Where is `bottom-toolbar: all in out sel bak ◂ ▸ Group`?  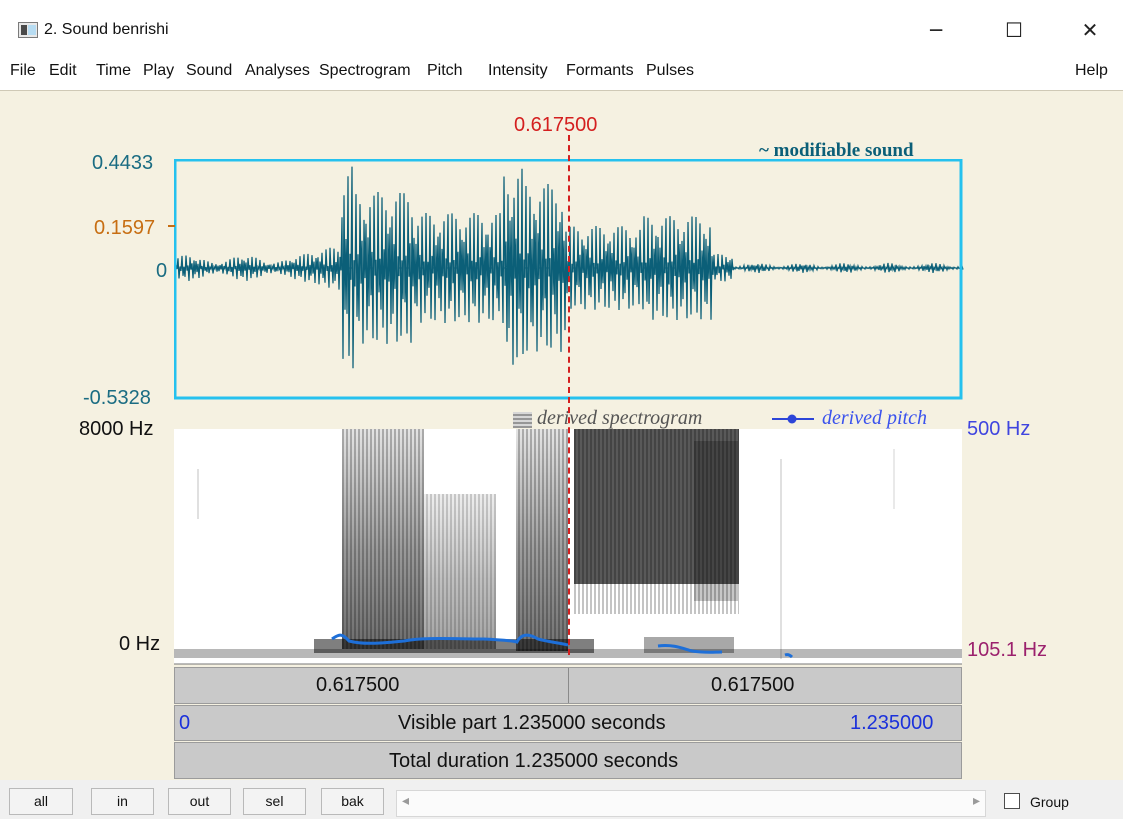 bottom-toolbar: all in out sel bak ◂ ▸ Group is located at coordinates (561, 799).